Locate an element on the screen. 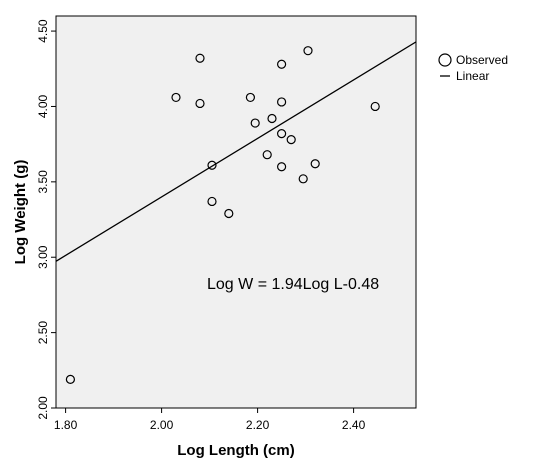 The image size is (539, 461). equation-annotation: Log W = 1.94Log L-0.48 is located at coordinates (293, 284).